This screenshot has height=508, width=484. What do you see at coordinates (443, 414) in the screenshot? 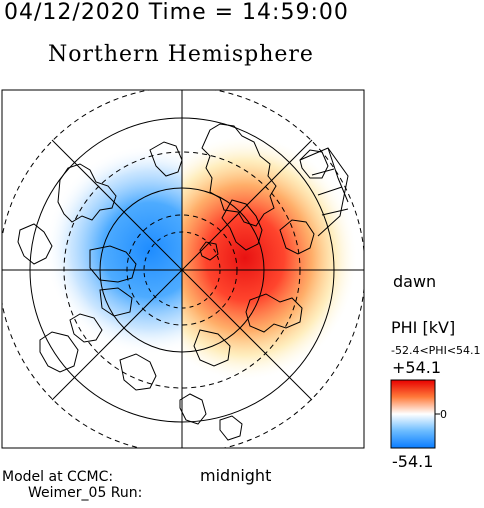
I see `colorbar-zero-label: 0` at bounding box center [443, 414].